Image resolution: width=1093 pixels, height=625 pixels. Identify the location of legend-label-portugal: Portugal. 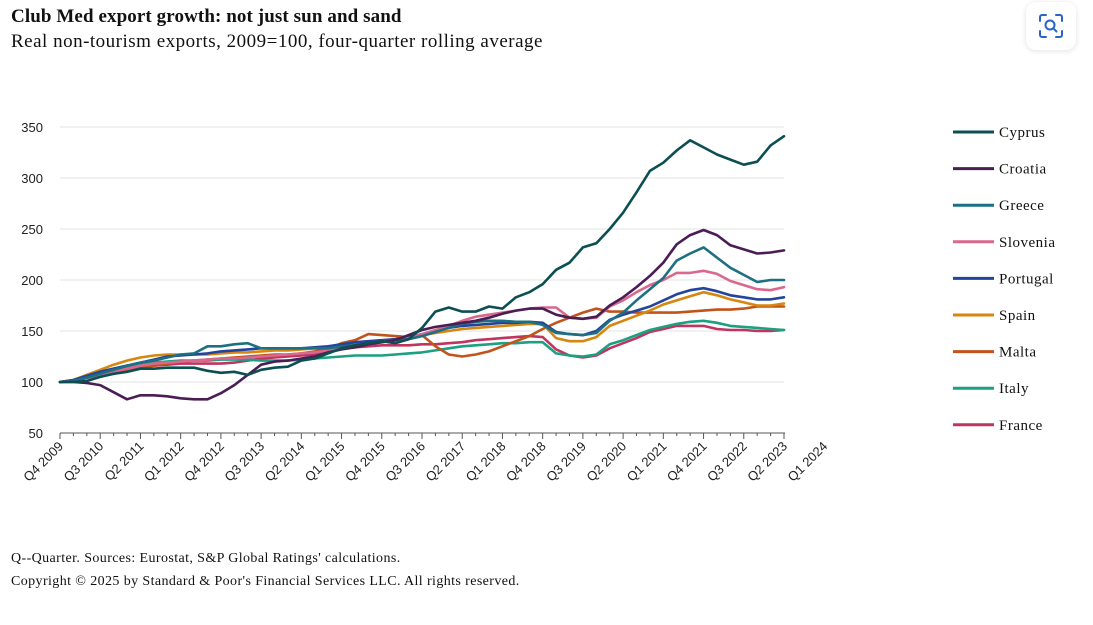
(1026, 279).